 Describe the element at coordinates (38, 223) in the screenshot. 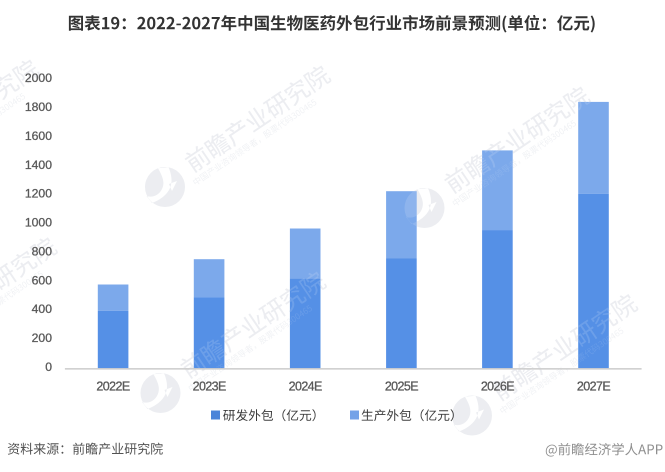

I see `svg-text: 1000` at that location.